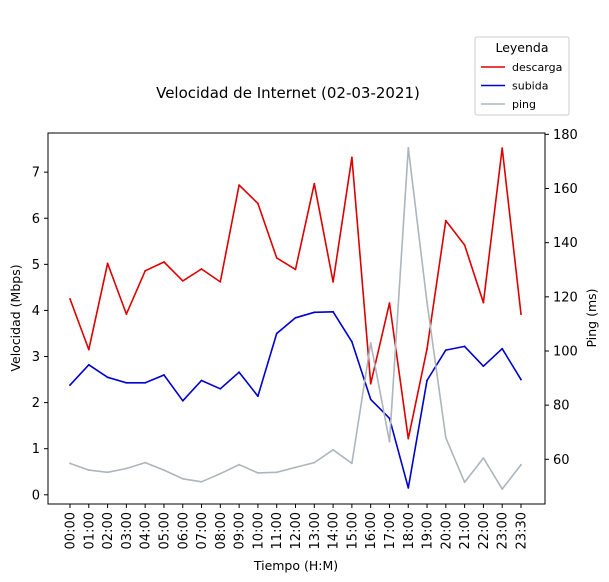  What do you see at coordinates (258, 530) in the screenshot?
I see `x-tick-label: 10:00` at bounding box center [258, 530].